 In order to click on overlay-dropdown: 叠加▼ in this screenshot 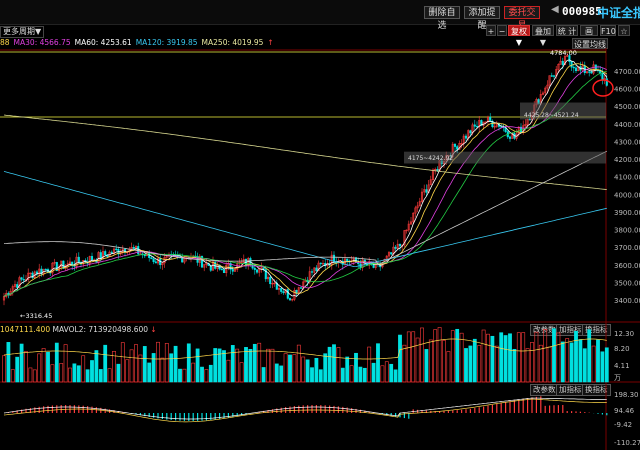, I will do `click(543, 36)`.